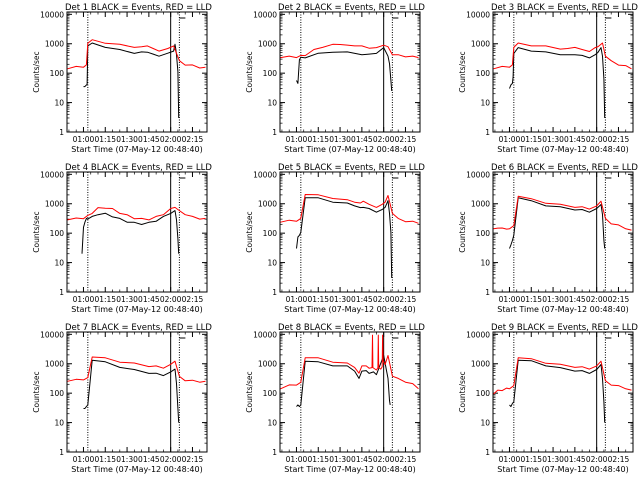 This screenshot has height=480, width=640. Describe the element at coordinates (564, 8) in the screenshot. I see `panel-title: Det 3 BLACK = Events, RED = LLD` at that location.